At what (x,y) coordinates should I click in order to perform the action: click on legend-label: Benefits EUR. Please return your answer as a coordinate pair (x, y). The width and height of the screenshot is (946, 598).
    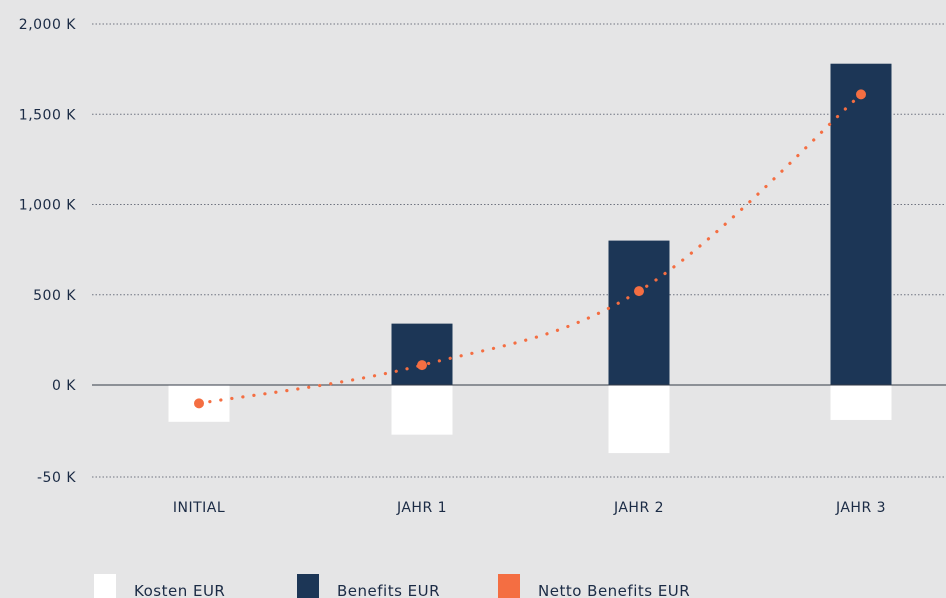
    Looking at the image, I should click on (388, 590).